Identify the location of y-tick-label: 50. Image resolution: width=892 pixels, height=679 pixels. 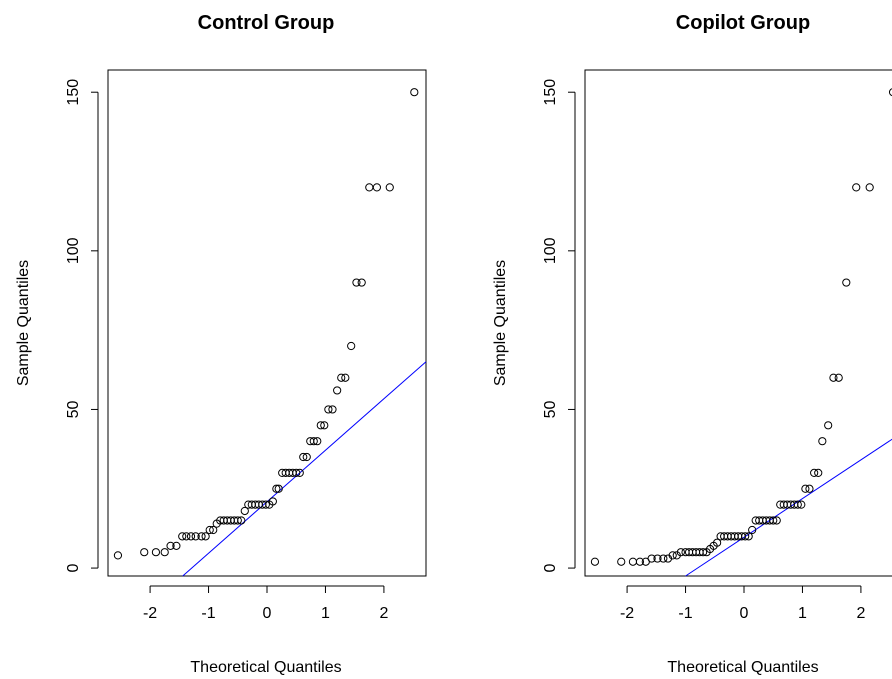
(73, 409).